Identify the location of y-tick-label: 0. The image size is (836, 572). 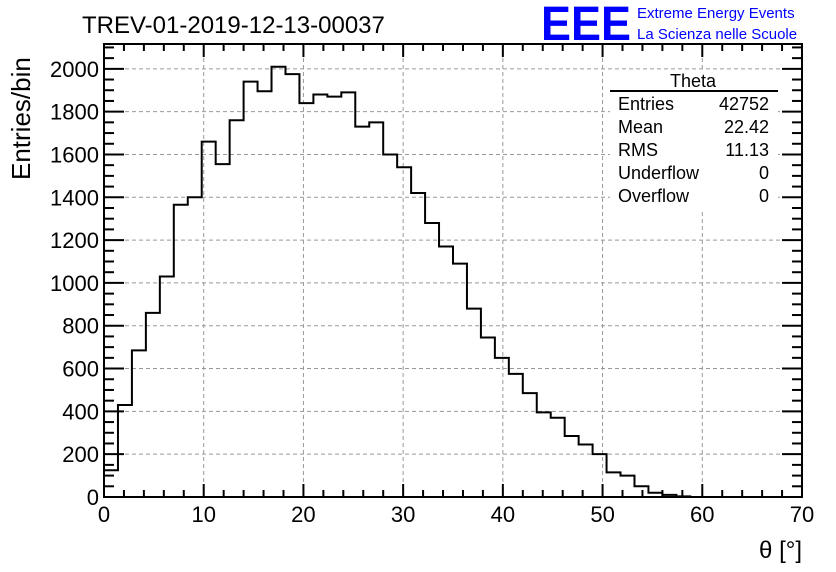
(93, 497).